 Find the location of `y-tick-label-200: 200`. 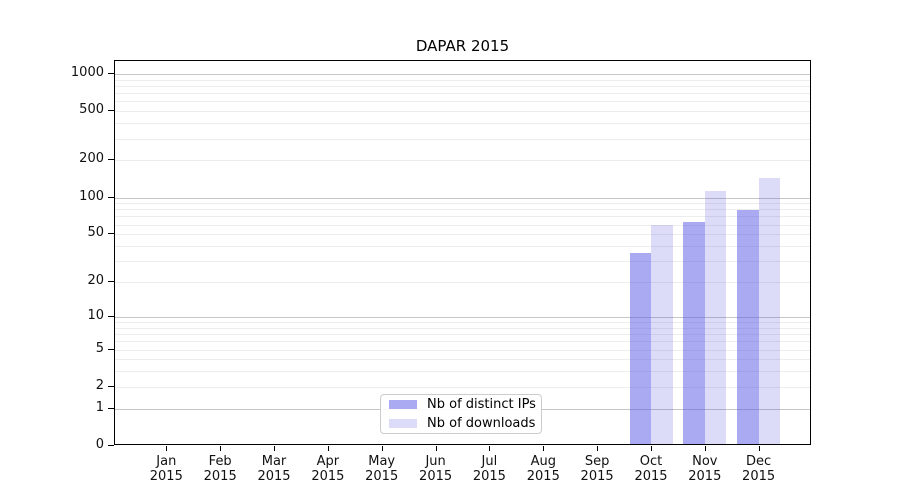

y-tick-label-200: 200 is located at coordinates (91, 159).